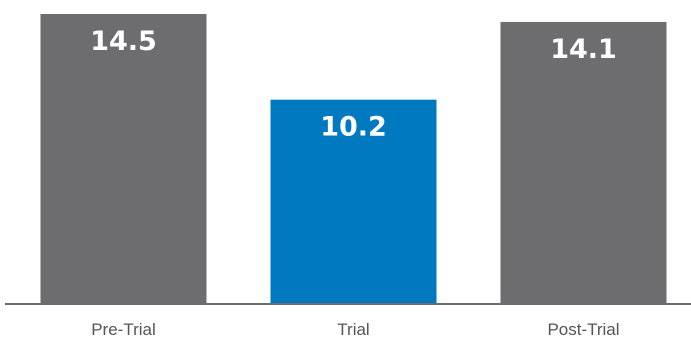 This screenshot has width=691, height=345. What do you see at coordinates (583, 329) in the screenshot?
I see `x-tick-label-post-trial: Post-Trial` at bounding box center [583, 329].